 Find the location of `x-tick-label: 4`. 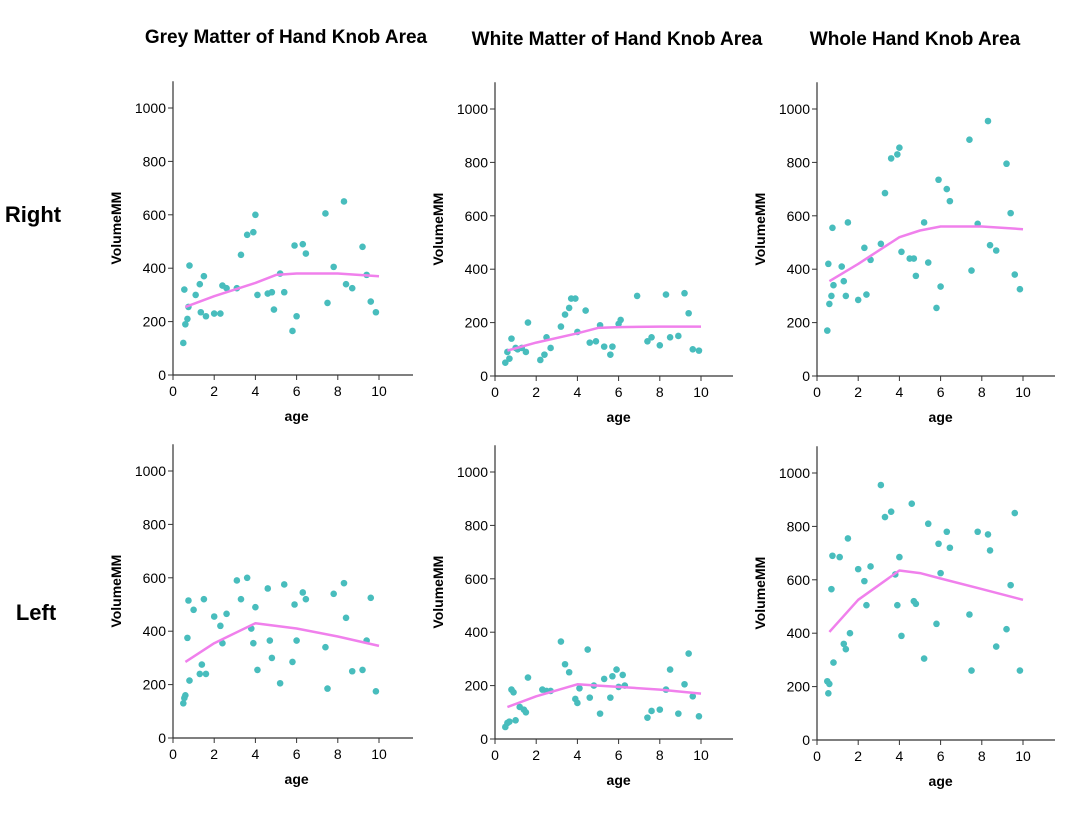

x-tick-label: 4 is located at coordinates (578, 755).